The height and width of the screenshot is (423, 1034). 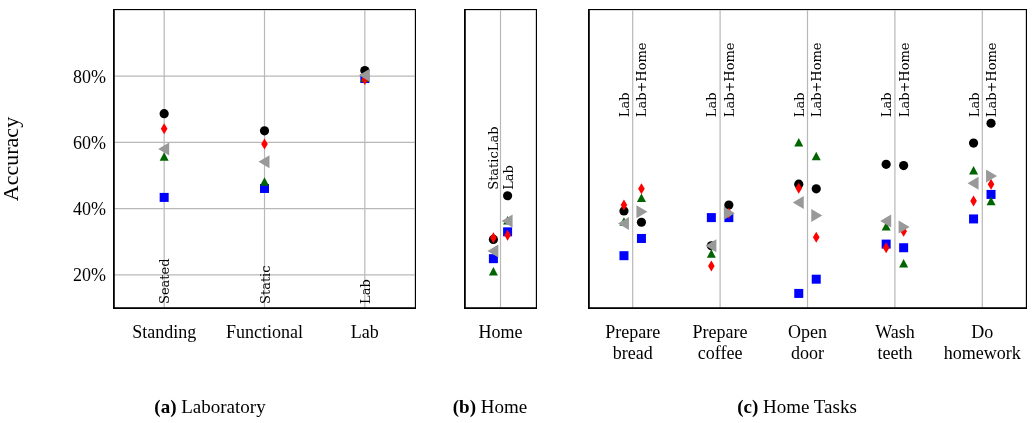 What do you see at coordinates (797, 407) in the screenshot?
I see `text: (c) Home Tasks` at bounding box center [797, 407].